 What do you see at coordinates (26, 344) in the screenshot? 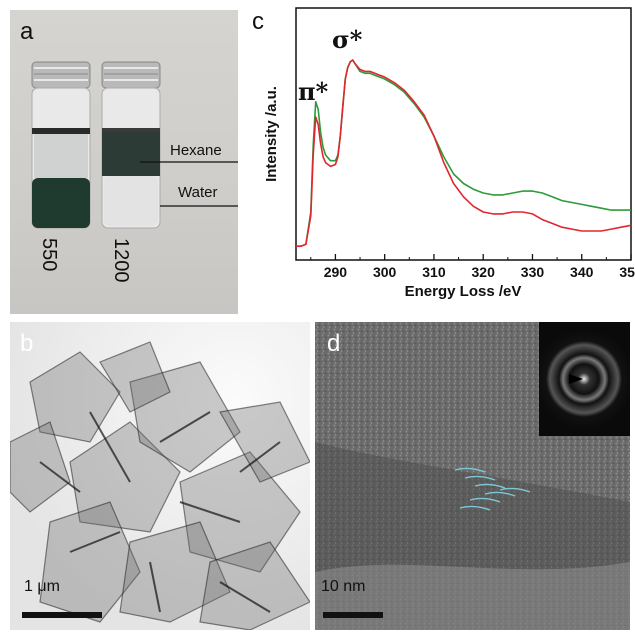
I see `panel-b-letter: b` at bounding box center [26, 344].